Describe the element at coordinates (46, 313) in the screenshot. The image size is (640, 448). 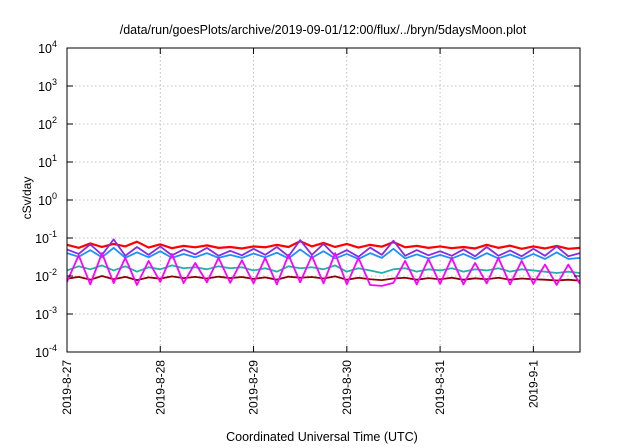
I see `y-tick-label: 10⁻³` at that location.